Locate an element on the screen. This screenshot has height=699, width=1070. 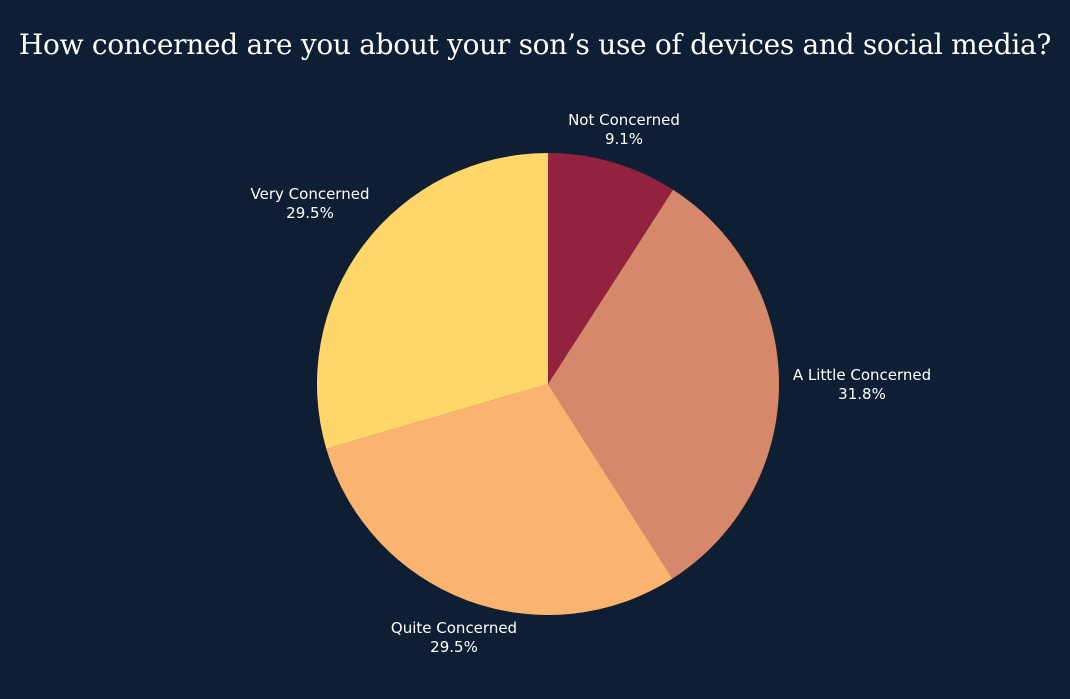
pie-slice-very-concerned is located at coordinates (432, 301).